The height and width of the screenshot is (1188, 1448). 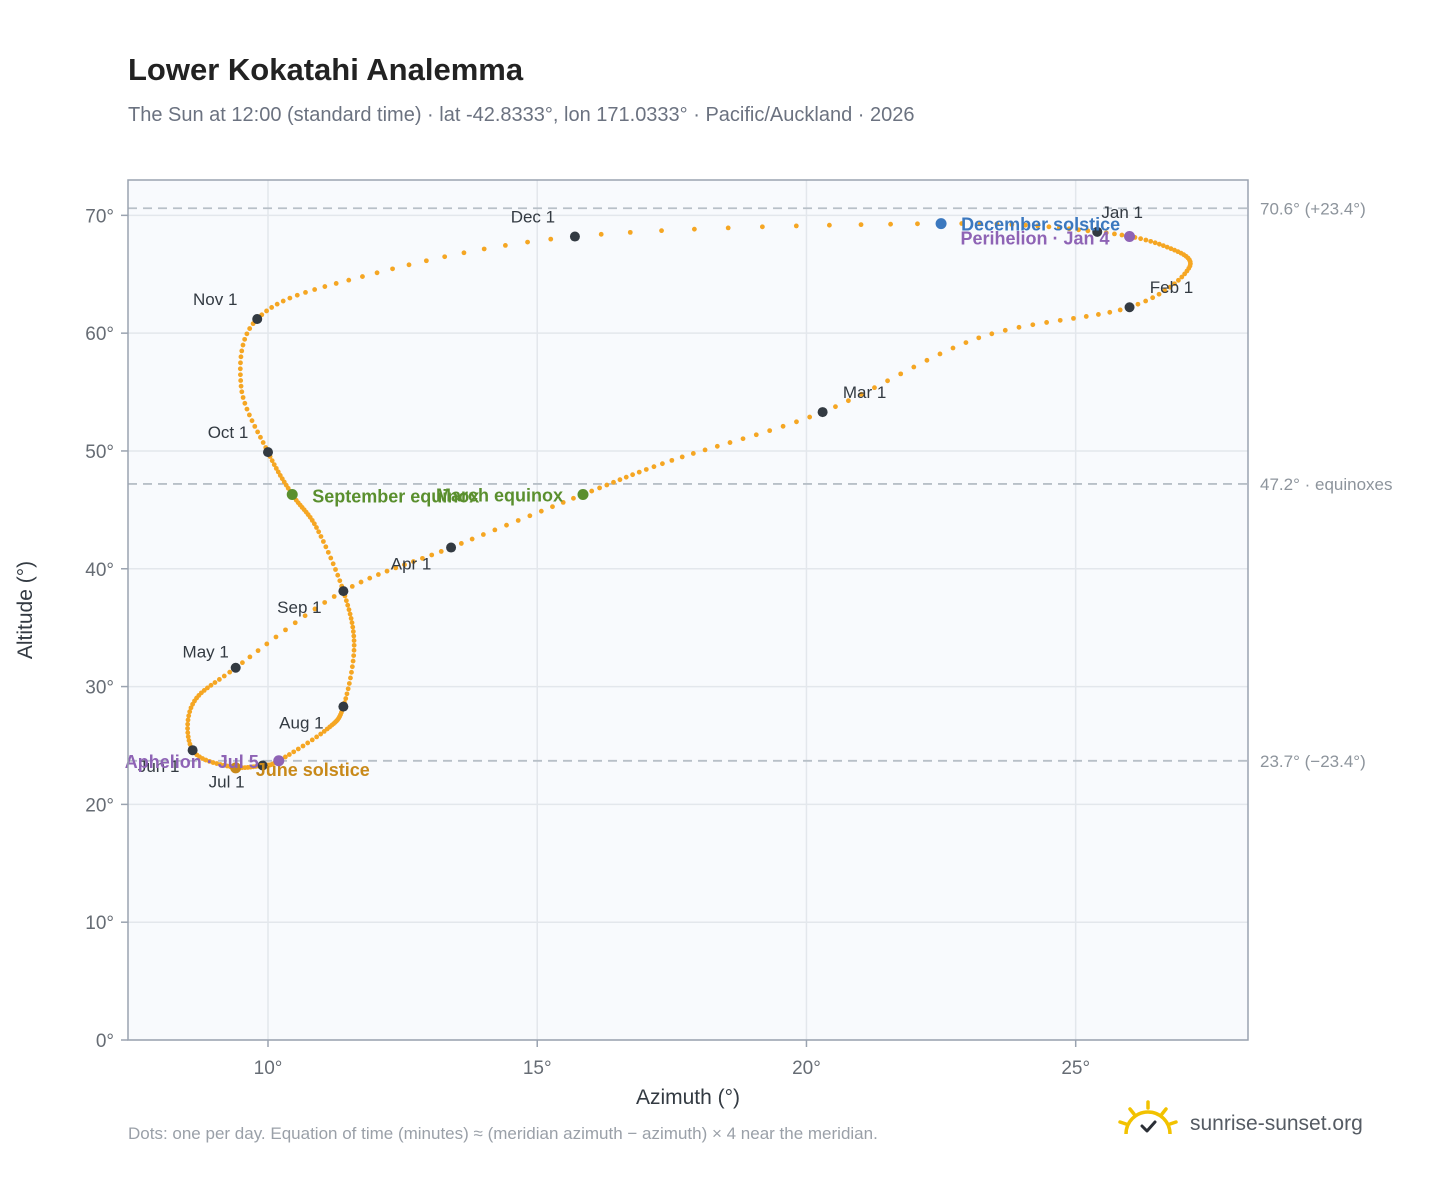 What do you see at coordinates (1276, 1123) in the screenshot?
I see `brand-name: sunrise-sunset.org` at bounding box center [1276, 1123].